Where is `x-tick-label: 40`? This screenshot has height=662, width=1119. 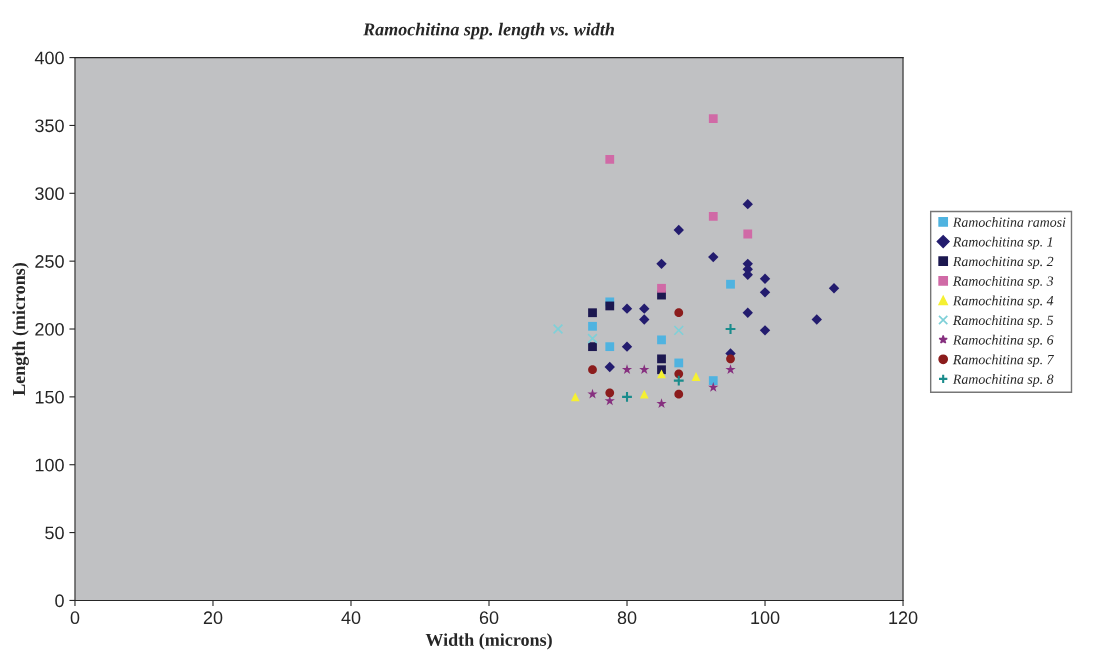
x-tick-label: 40 is located at coordinates (351, 618).